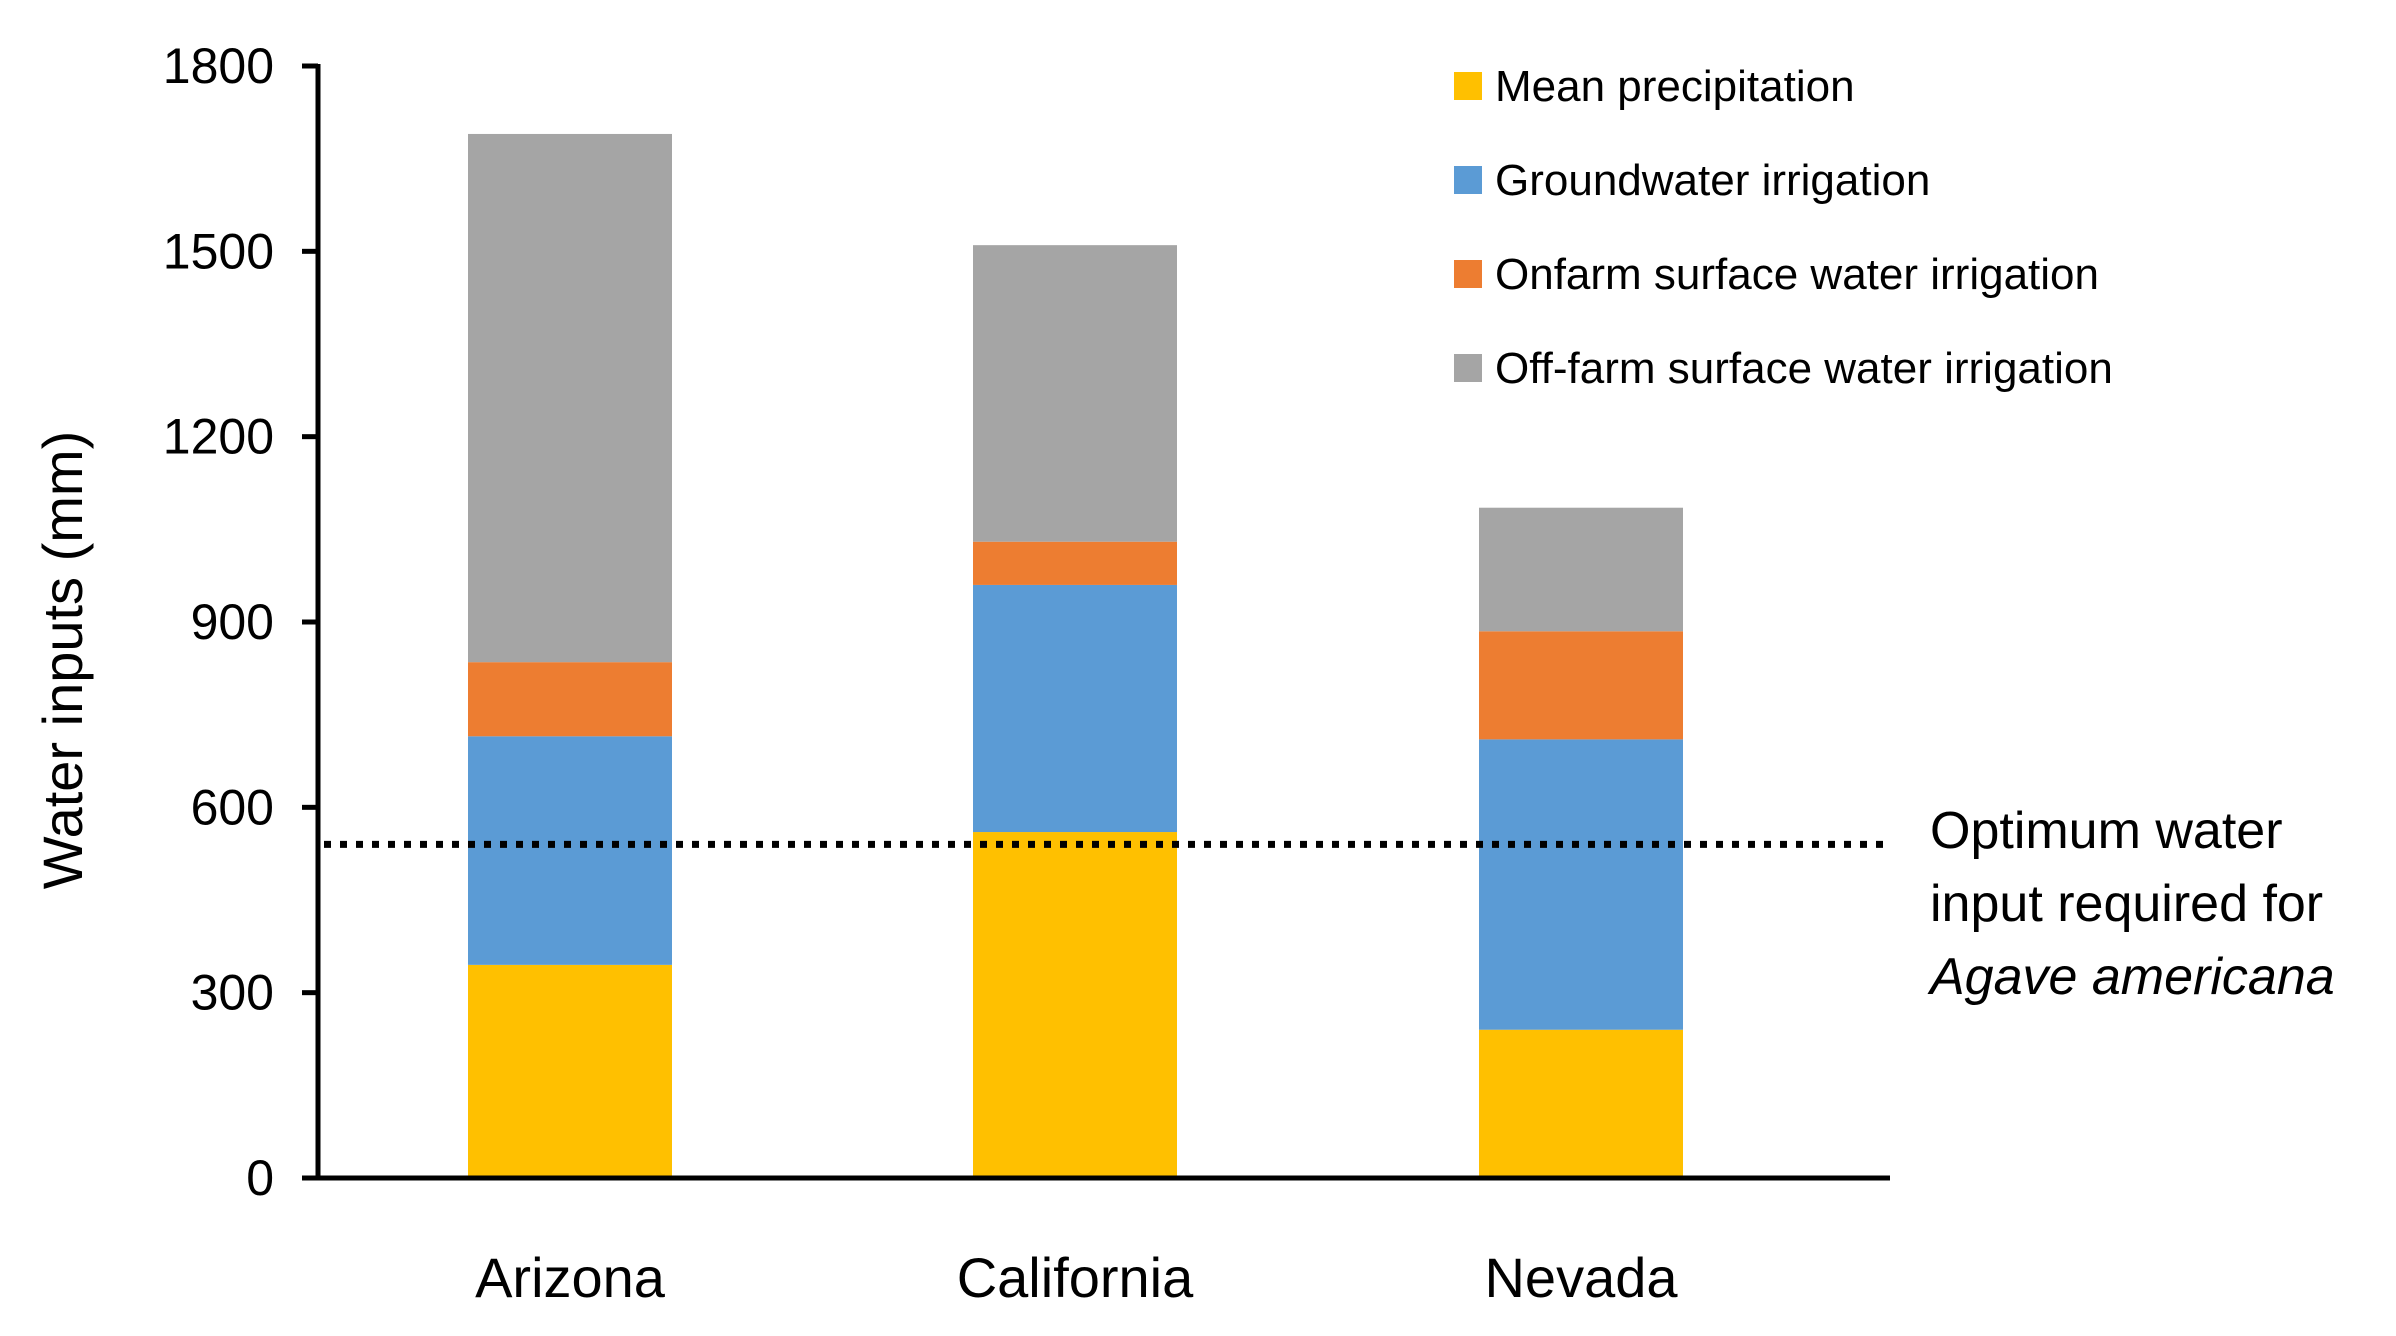 The image size is (2396, 1336). Describe the element at coordinates (62, 660) in the screenshot. I see `y-axis-title: Water inputs (mm)` at that location.